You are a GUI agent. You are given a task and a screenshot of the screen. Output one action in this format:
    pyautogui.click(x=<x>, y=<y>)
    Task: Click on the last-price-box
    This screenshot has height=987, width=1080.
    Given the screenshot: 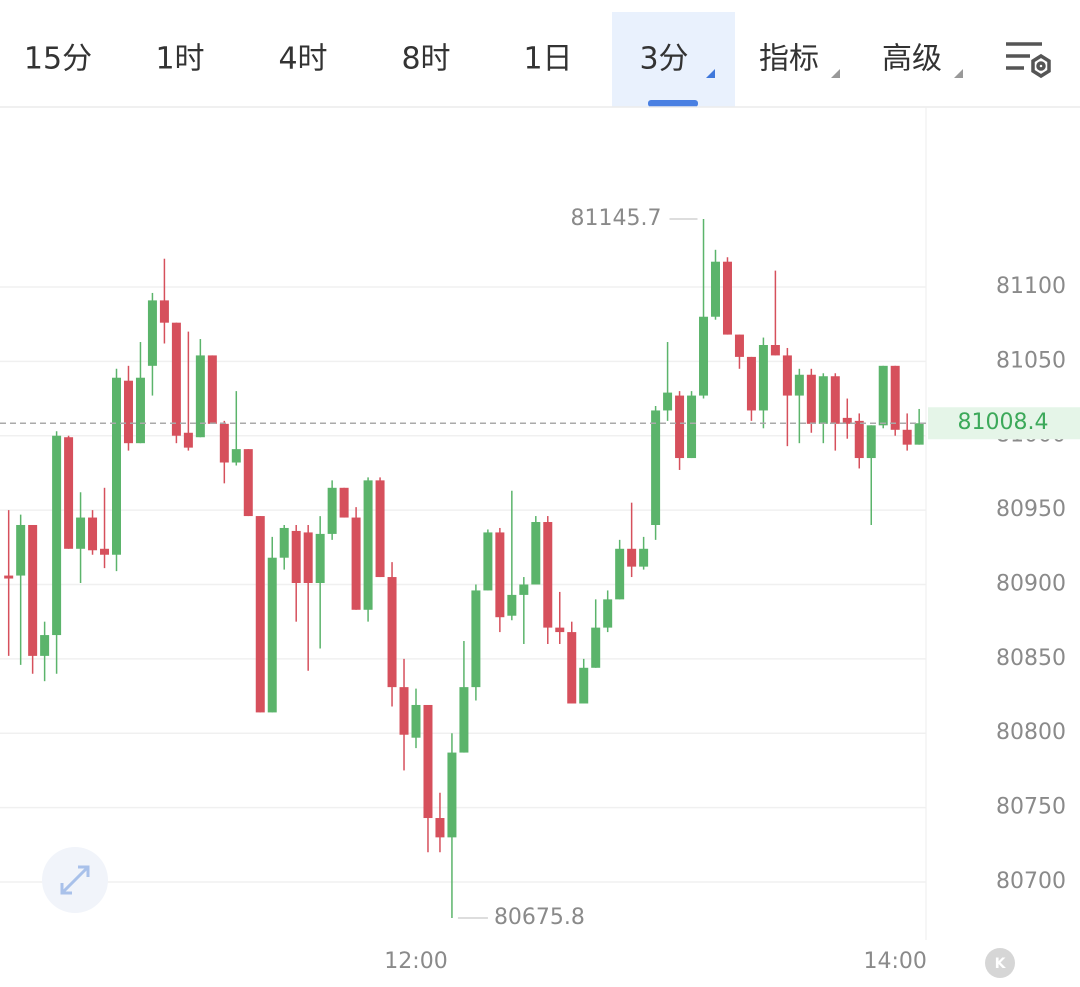 What is the action you would take?
    pyautogui.click(x=1004, y=423)
    